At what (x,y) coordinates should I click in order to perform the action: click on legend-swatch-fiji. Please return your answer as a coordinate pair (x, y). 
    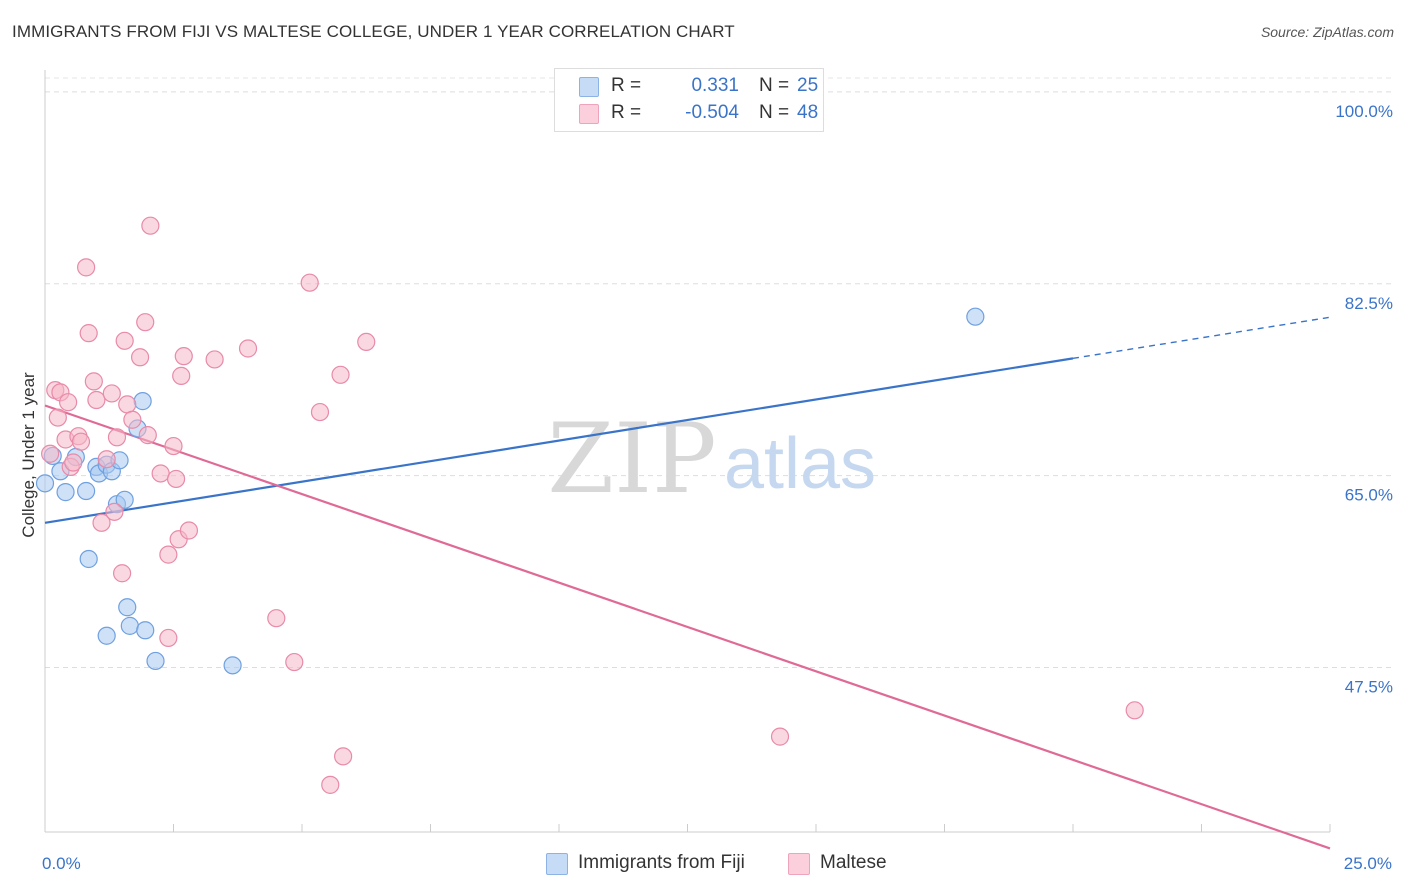
    Looking at the image, I should click on (589, 87).